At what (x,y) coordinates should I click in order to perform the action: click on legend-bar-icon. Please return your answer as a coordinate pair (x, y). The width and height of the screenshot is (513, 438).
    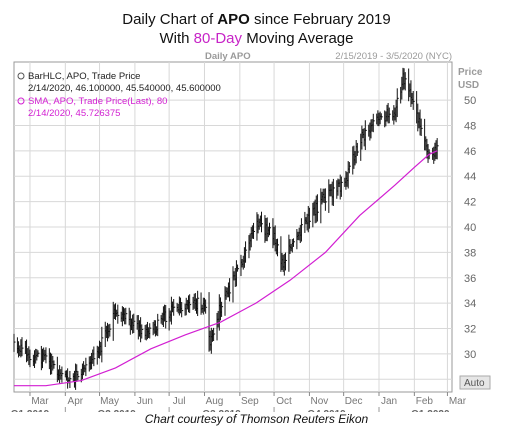
    Looking at the image, I should click on (21, 76).